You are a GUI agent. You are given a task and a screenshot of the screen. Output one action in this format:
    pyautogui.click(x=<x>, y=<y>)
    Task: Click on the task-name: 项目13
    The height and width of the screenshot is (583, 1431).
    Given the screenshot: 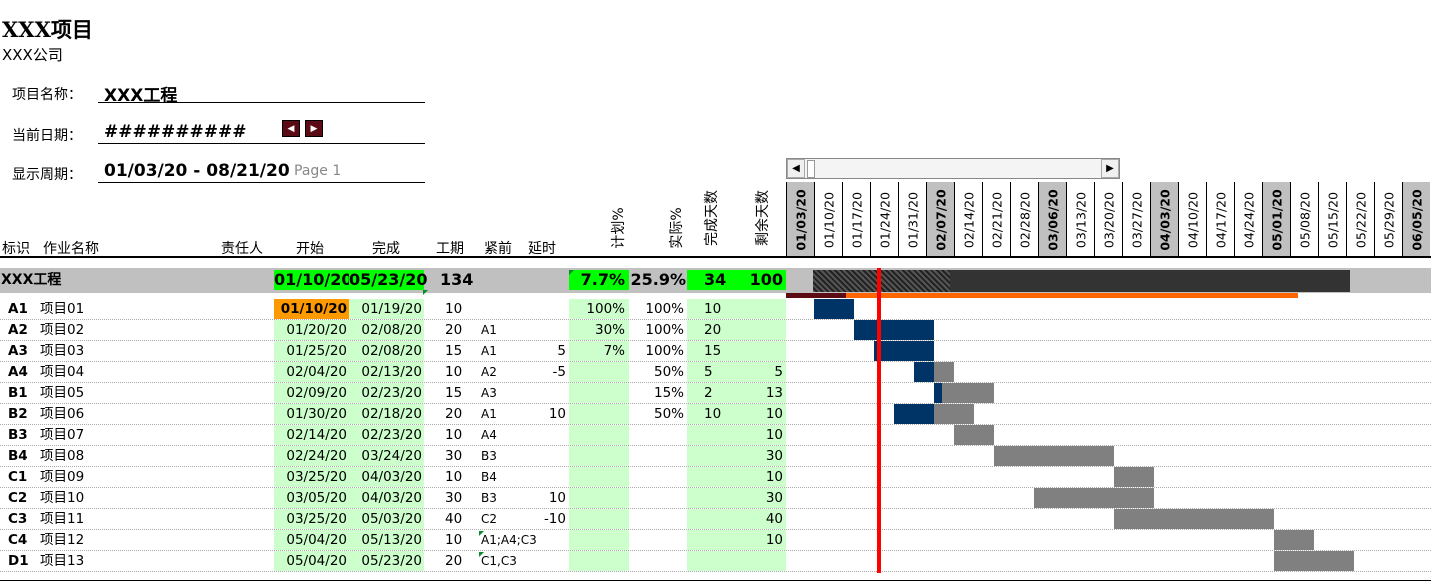 What is the action you would take?
    pyautogui.click(x=62, y=561)
    